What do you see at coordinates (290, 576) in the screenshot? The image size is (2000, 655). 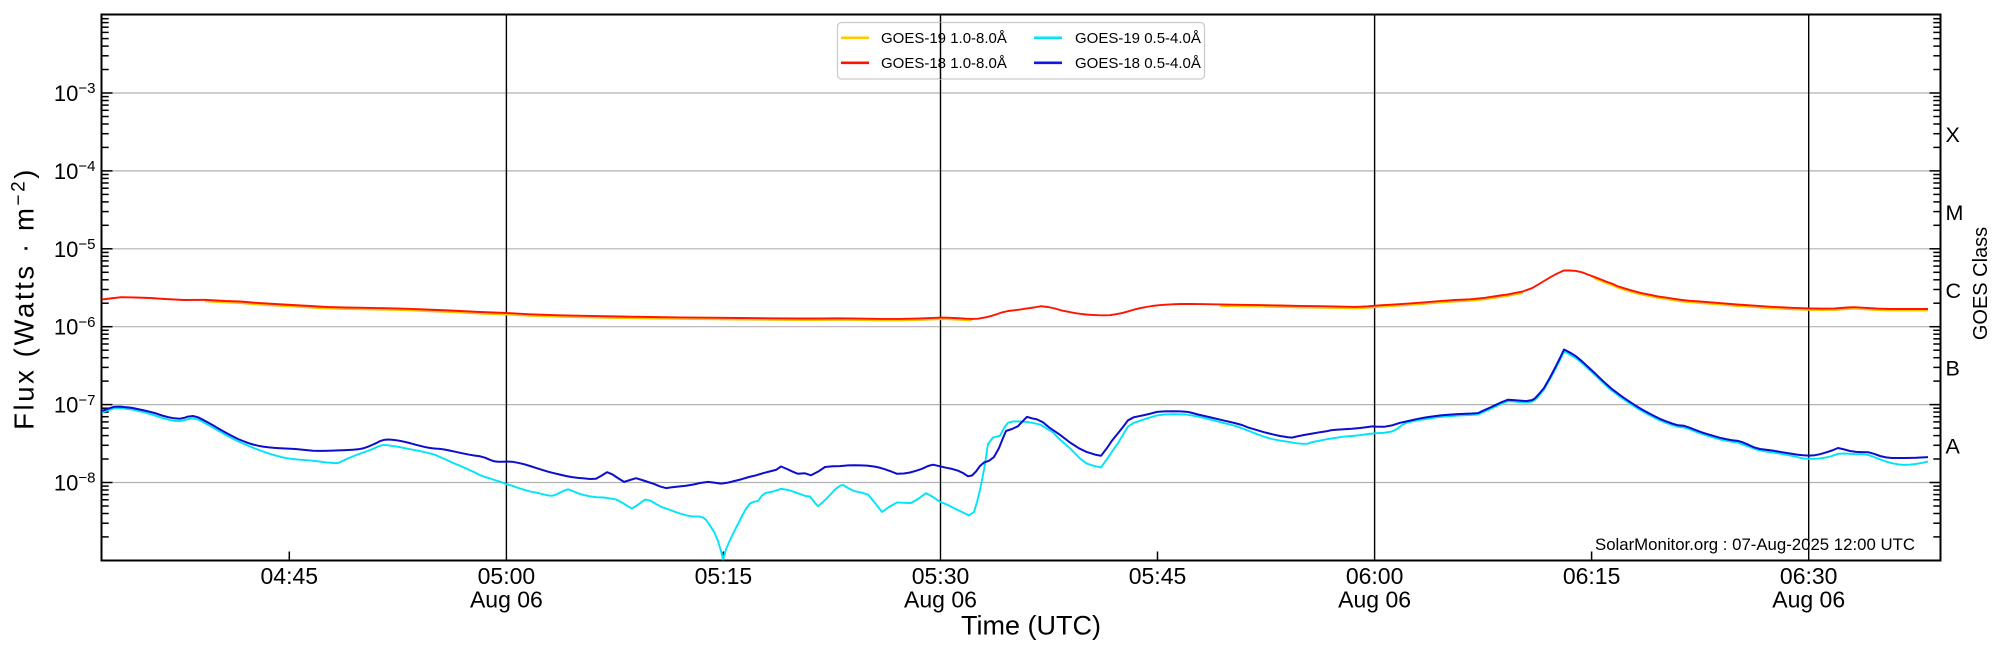 I see `svg-text: 04:45` at bounding box center [290, 576].